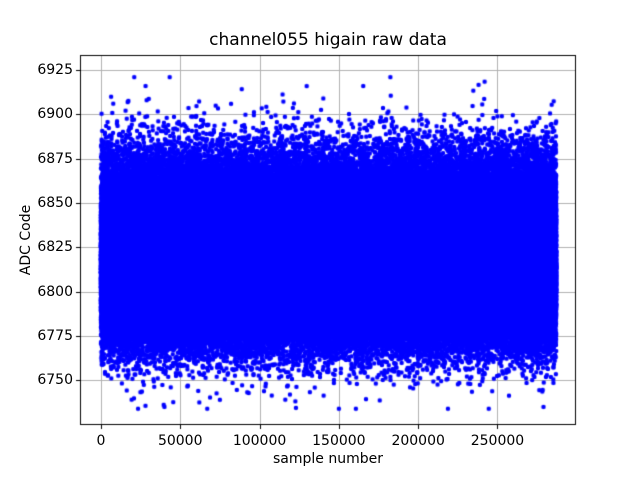 This screenshot has width=640, height=480. What do you see at coordinates (328, 459) in the screenshot?
I see `x-axis-label: sample number` at bounding box center [328, 459].